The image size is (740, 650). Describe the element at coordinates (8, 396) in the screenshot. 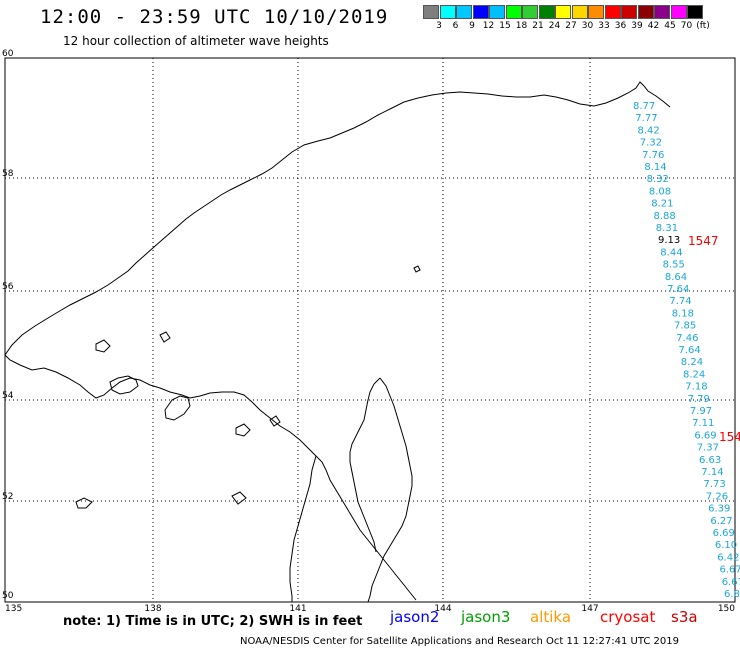

I see `latitude-label: 54` at that location.